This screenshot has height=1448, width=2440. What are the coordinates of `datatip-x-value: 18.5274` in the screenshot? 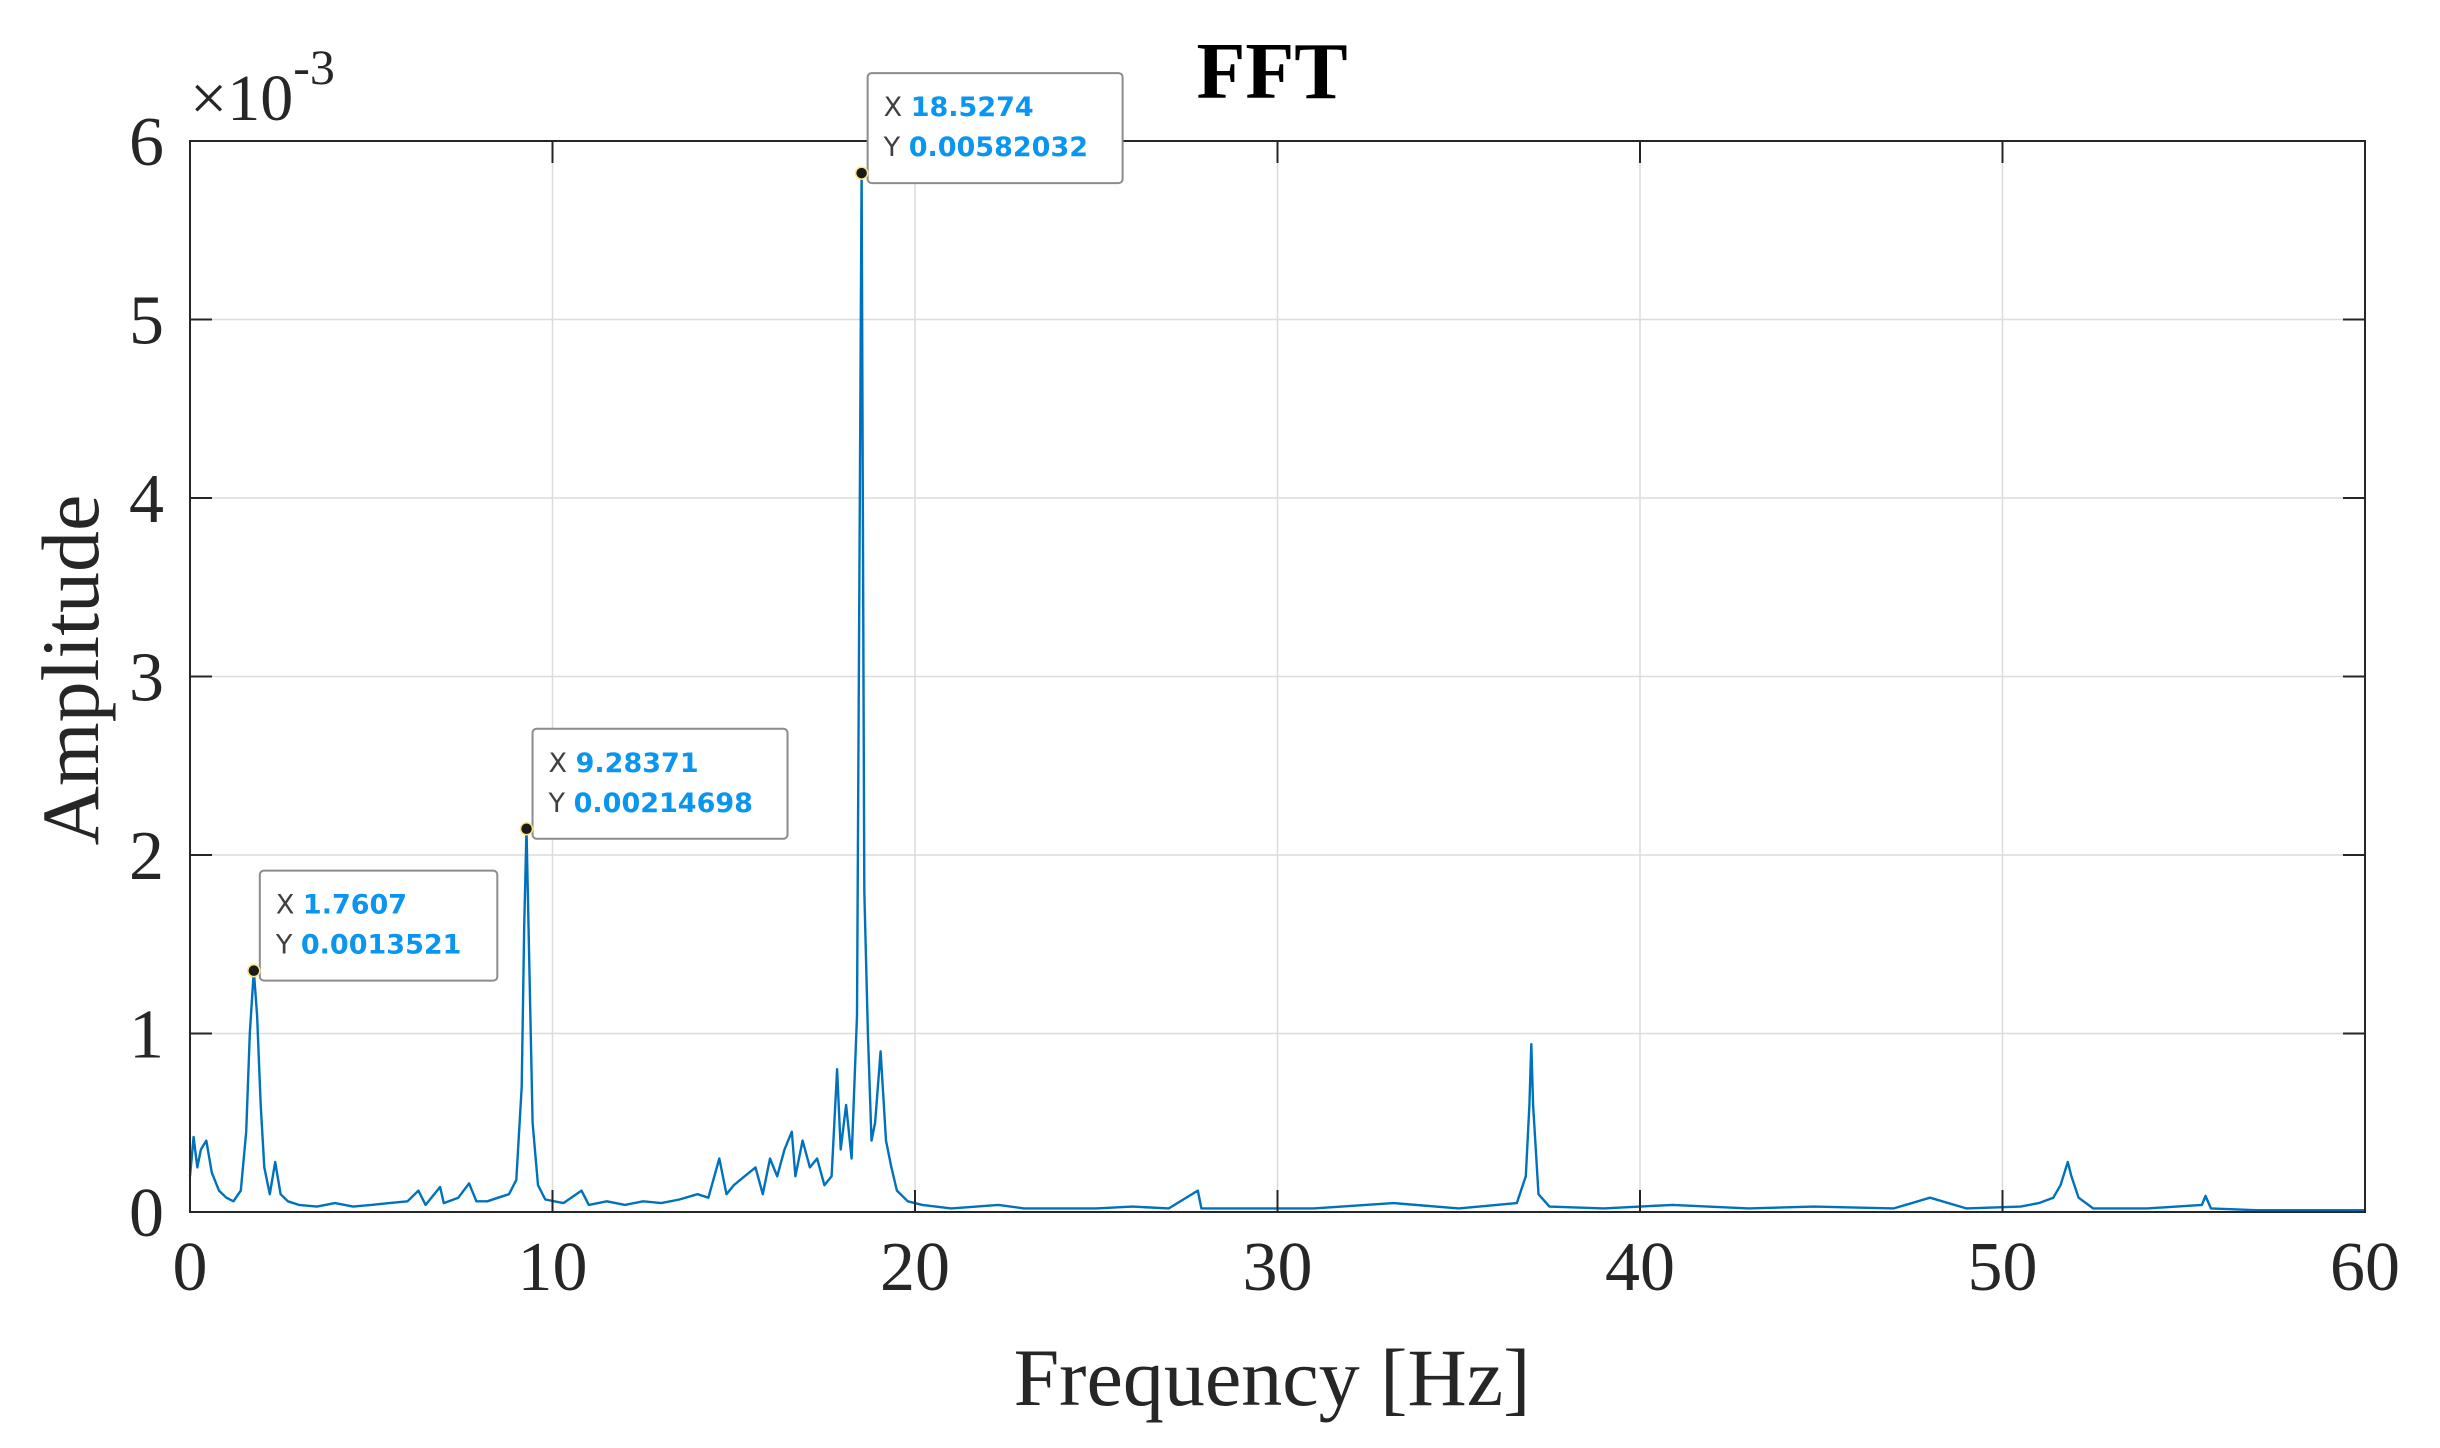 It's located at (972, 107).